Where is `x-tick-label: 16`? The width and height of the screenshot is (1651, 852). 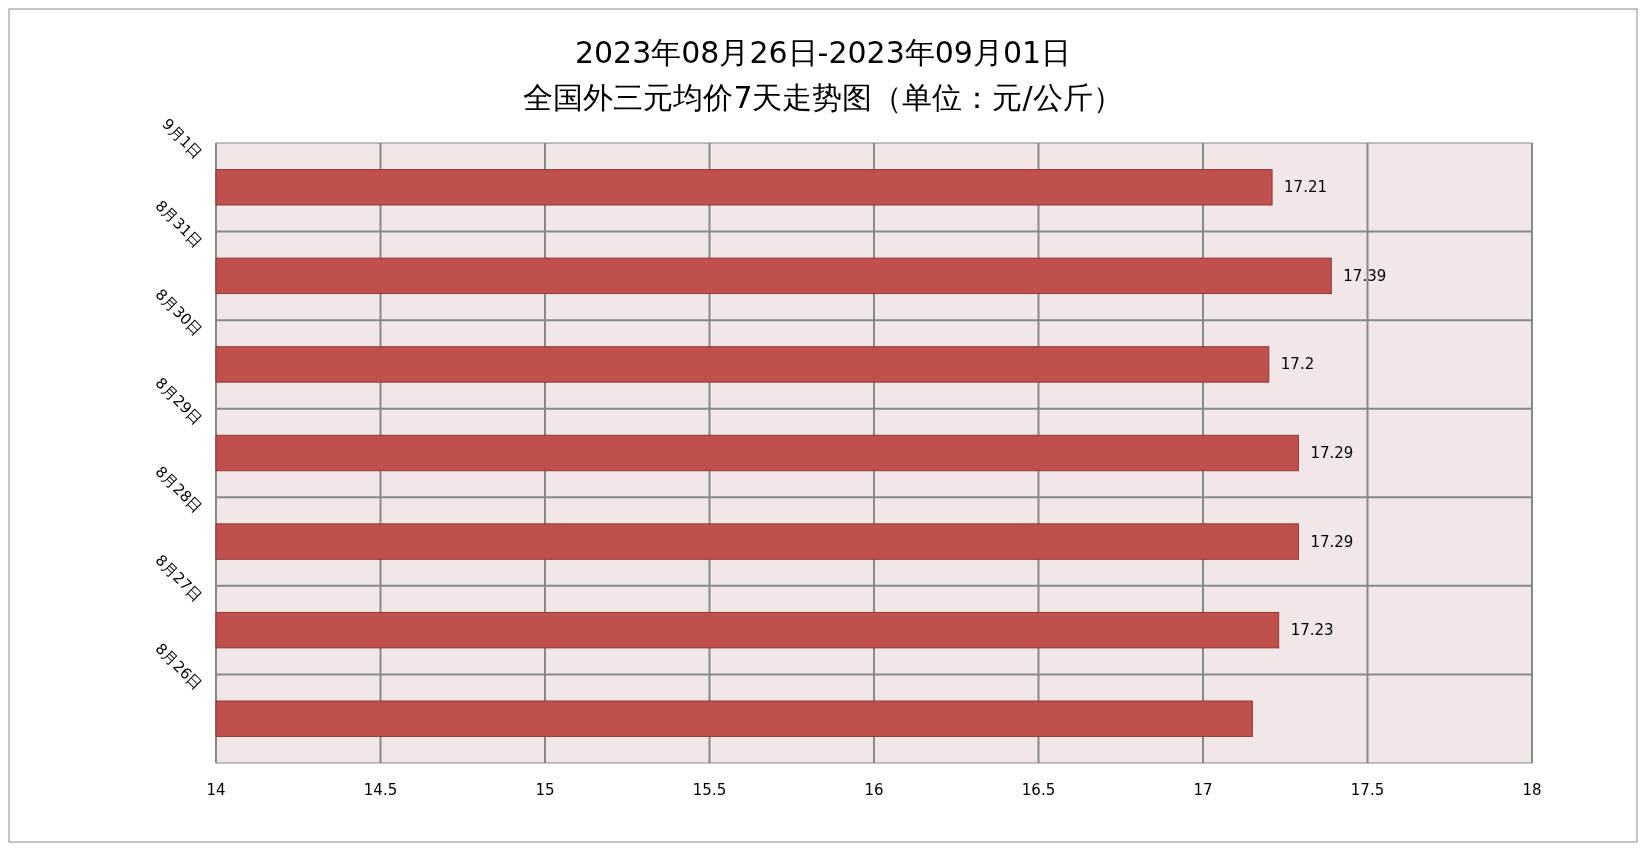 x-tick-label: 16 is located at coordinates (874, 790).